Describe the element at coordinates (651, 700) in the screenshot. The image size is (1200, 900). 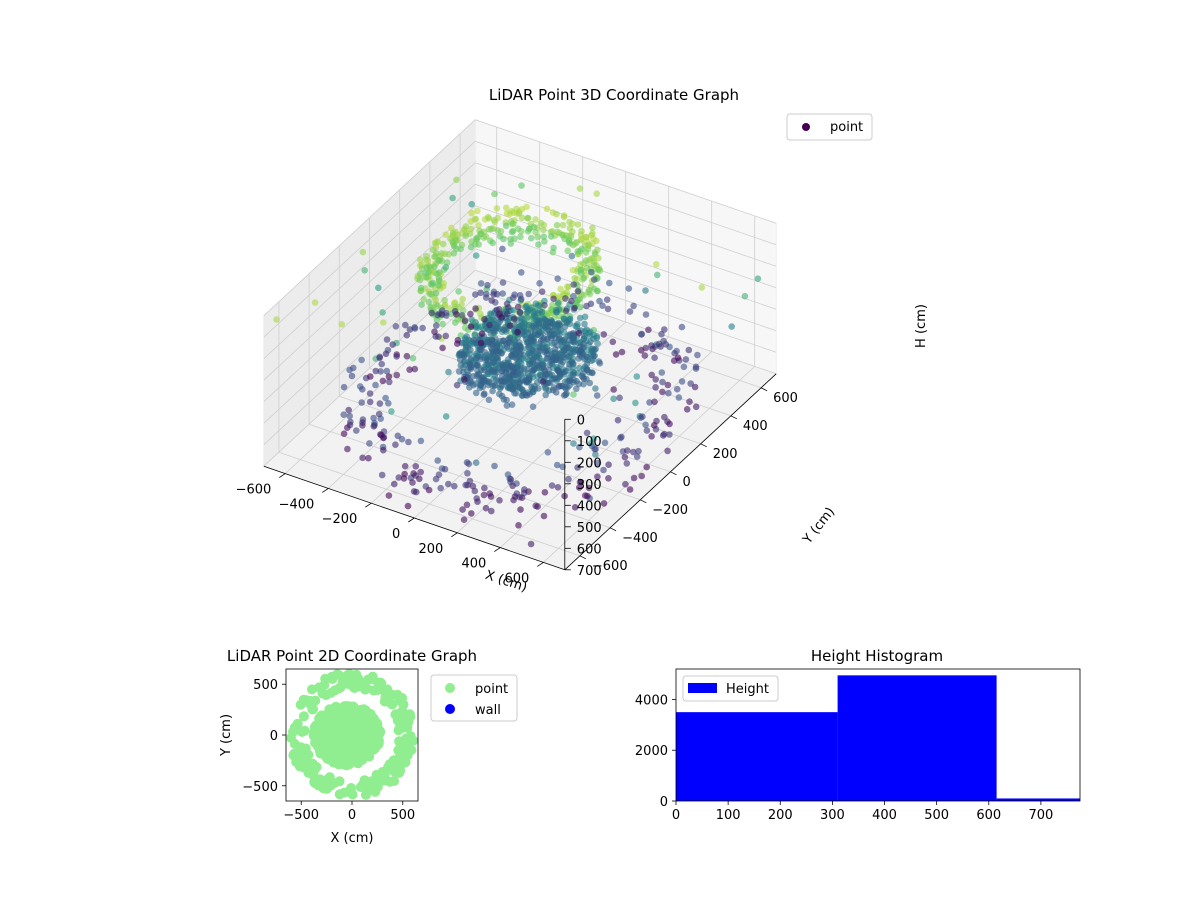
I see `histogram-y-tick-label: 4000` at that location.